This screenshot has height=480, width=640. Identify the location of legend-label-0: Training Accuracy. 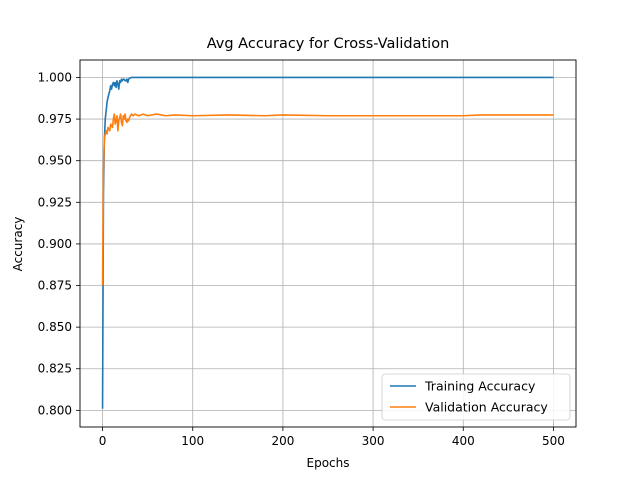
(480, 386).